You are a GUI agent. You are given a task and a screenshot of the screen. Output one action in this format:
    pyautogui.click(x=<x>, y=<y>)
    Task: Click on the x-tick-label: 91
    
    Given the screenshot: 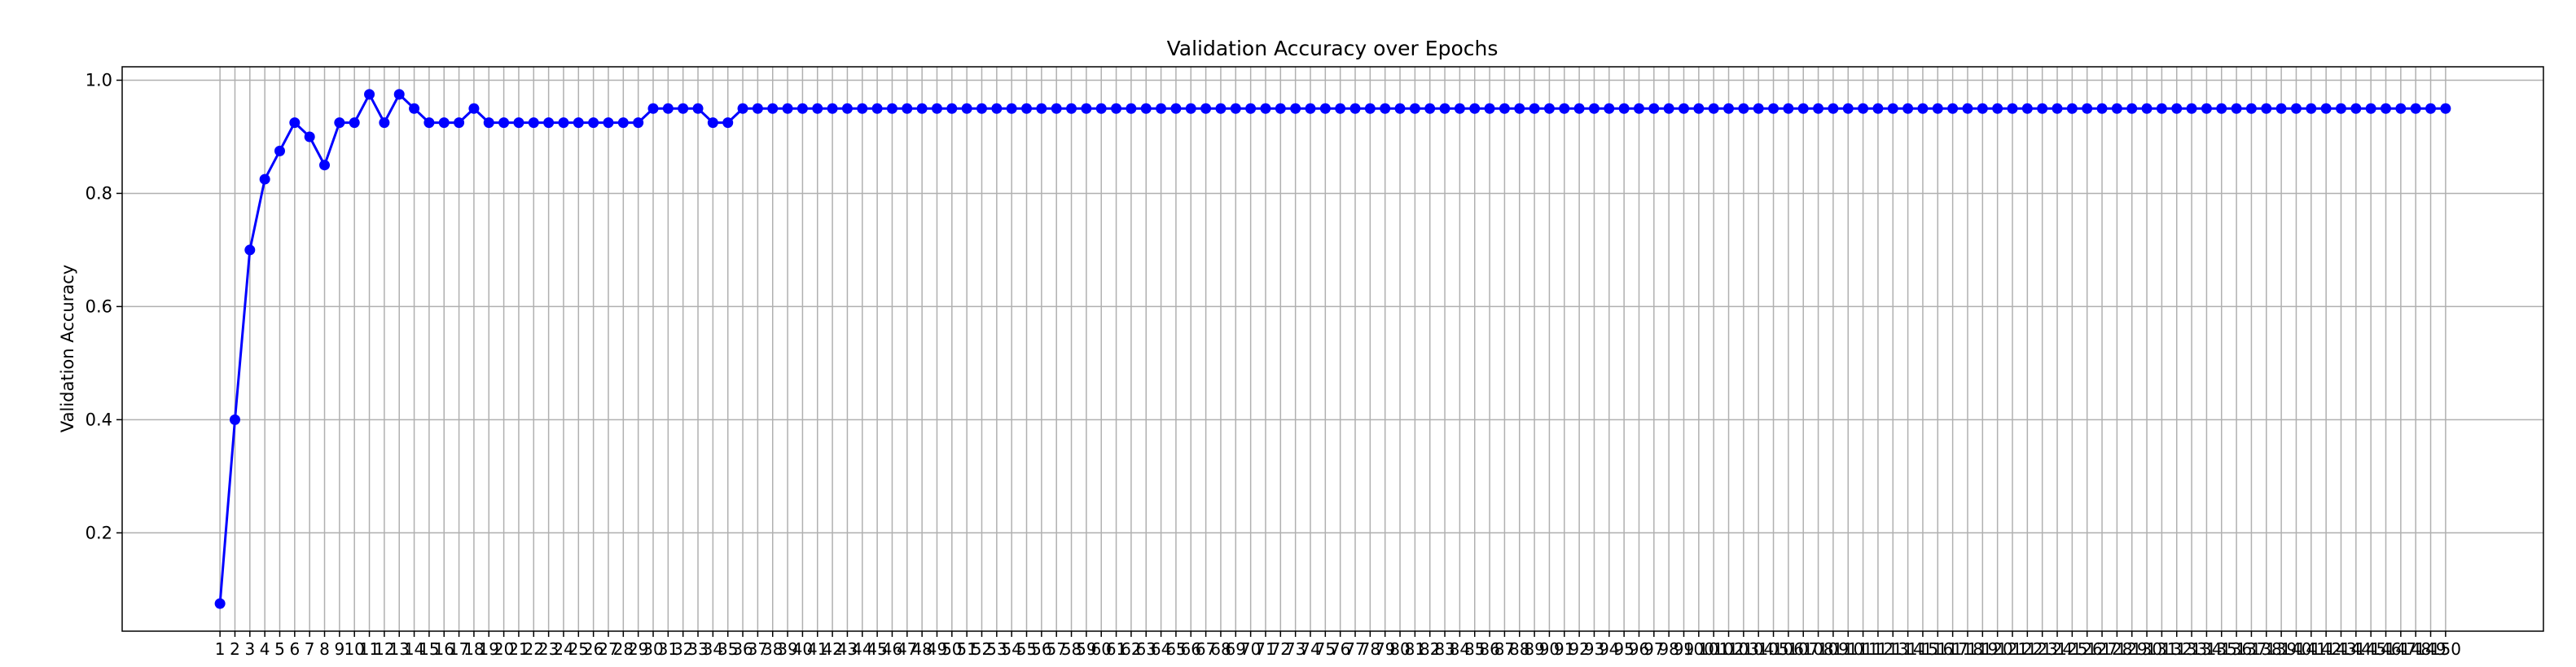 What is the action you would take?
    pyautogui.click(x=1564, y=649)
    